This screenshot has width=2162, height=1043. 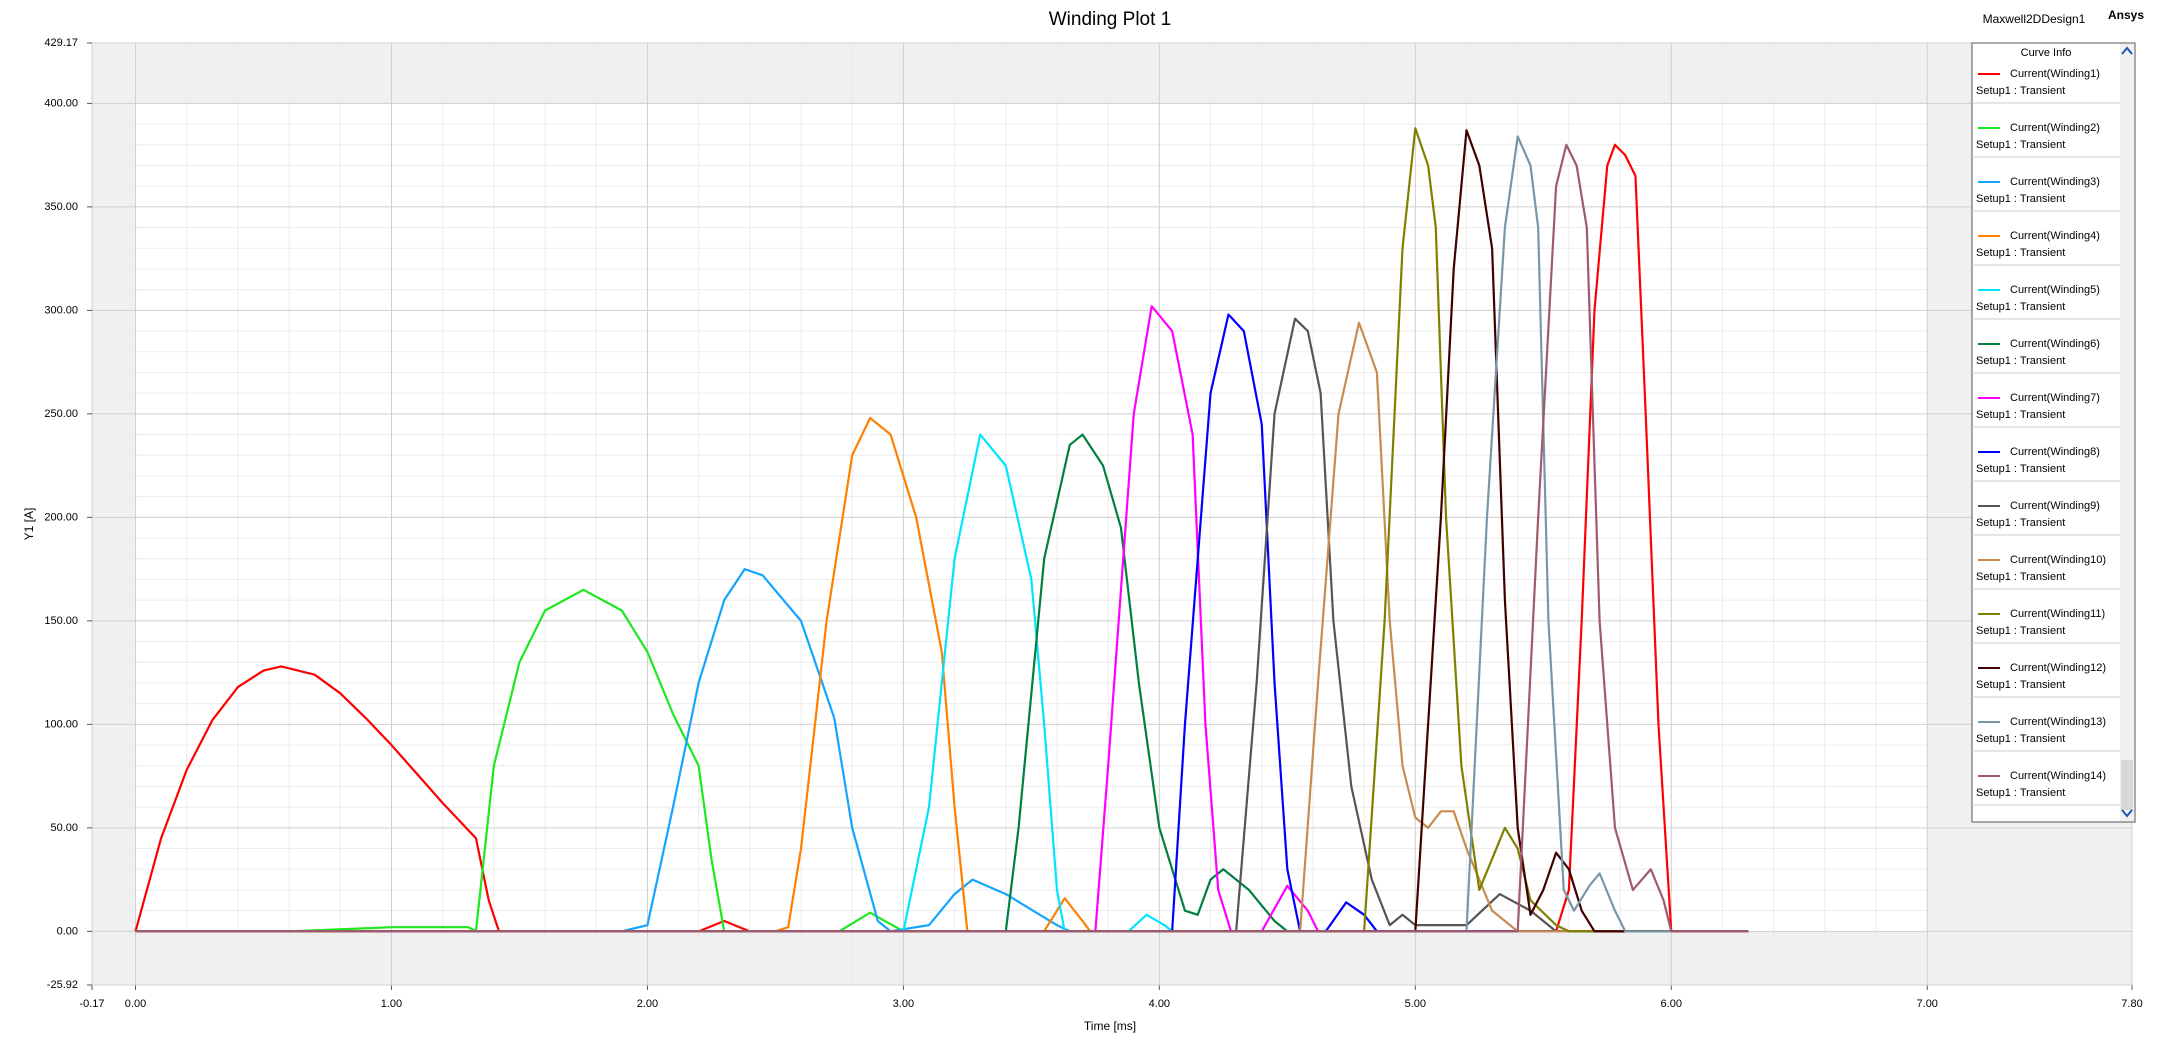 What do you see at coordinates (61, 724) in the screenshot?
I see `y-tick-label: 100.00` at bounding box center [61, 724].